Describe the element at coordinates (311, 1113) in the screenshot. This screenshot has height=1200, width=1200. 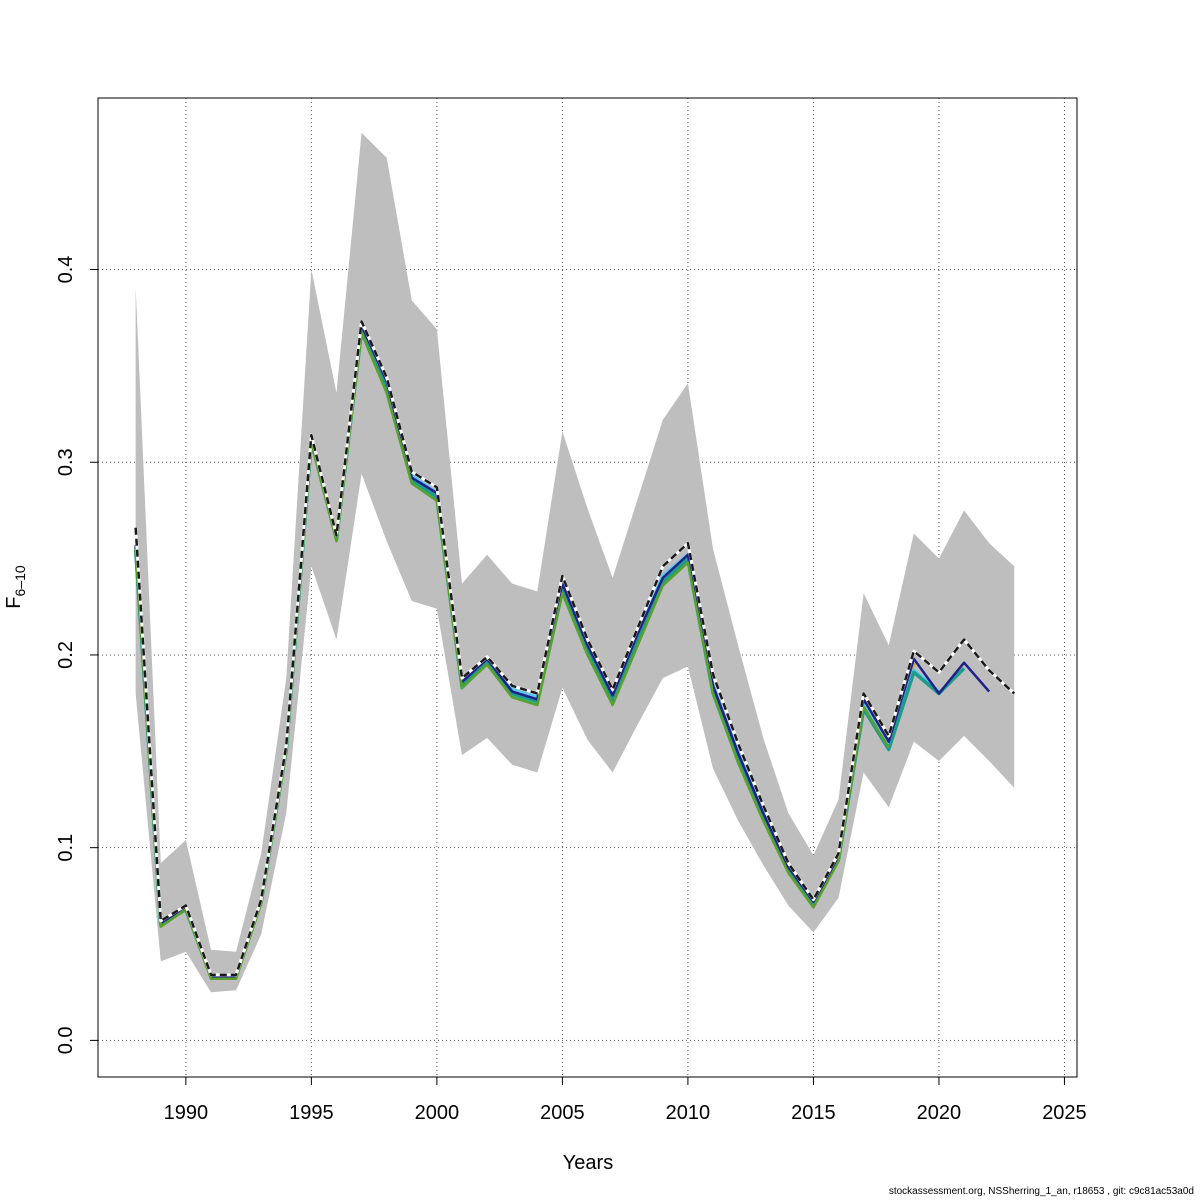
I see `x-tick-label: 1995` at that location.